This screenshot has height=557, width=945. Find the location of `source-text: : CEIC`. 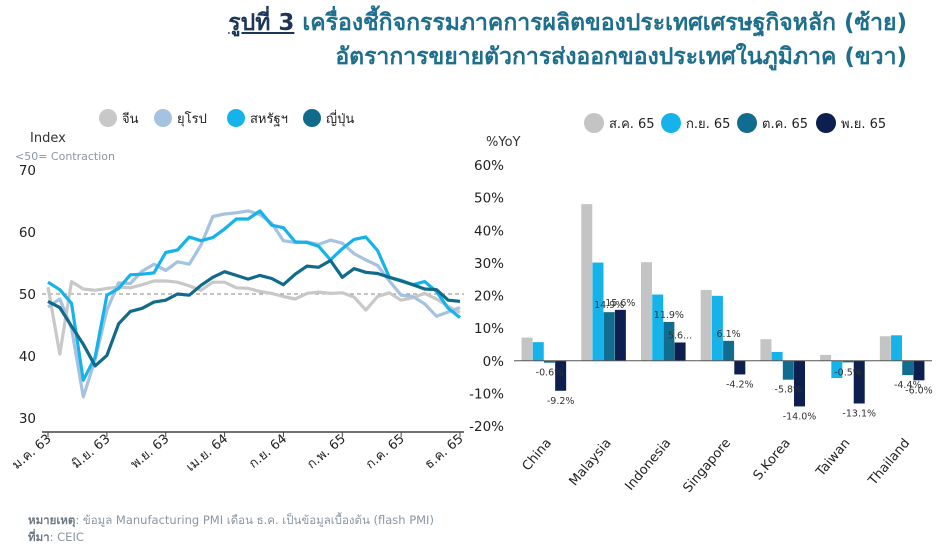

source-text: : CEIC is located at coordinates (66, 537).